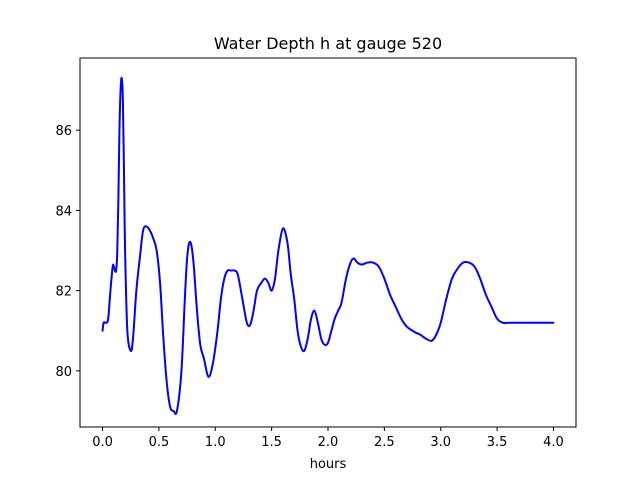 The image size is (640, 480). Describe the element at coordinates (328, 43) in the screenshot. I see `chart-title: Water Depth h at gauge 520` at that location.